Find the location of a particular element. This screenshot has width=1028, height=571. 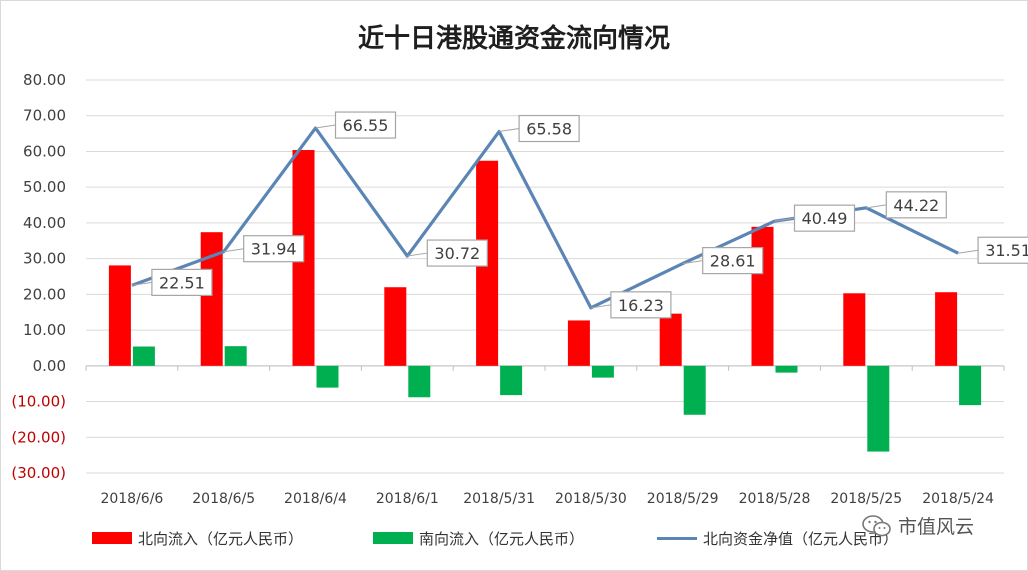

legend-north-label: 北向流入（亿元人民币） is located at coordinates (221, 538).